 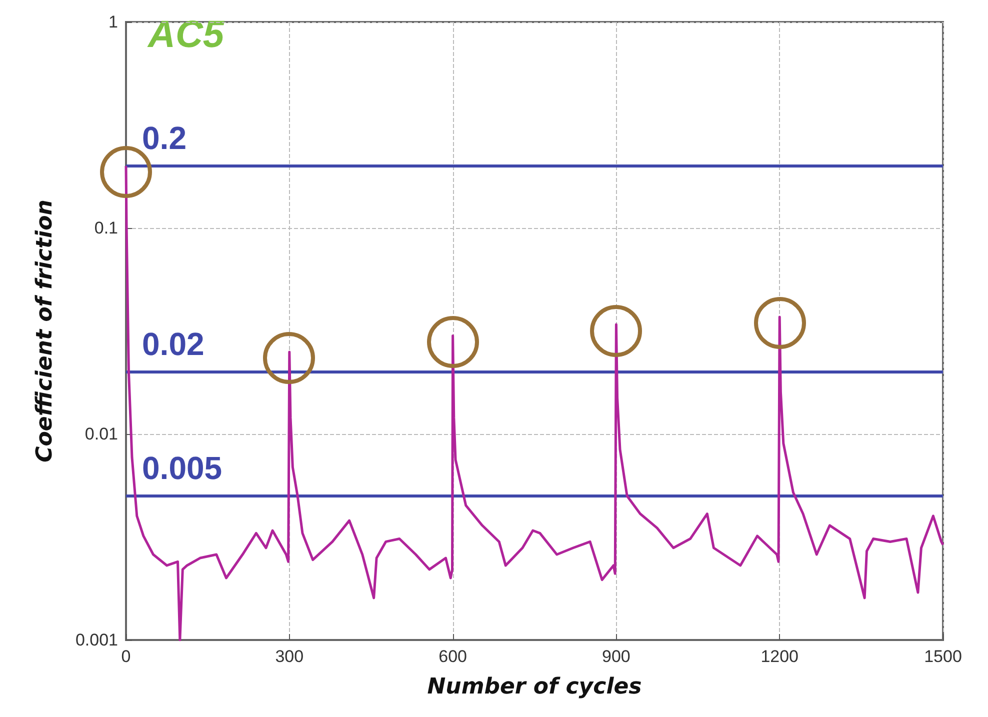 I want to click on x-tick-label: 1500, so click(x=943, y=656).